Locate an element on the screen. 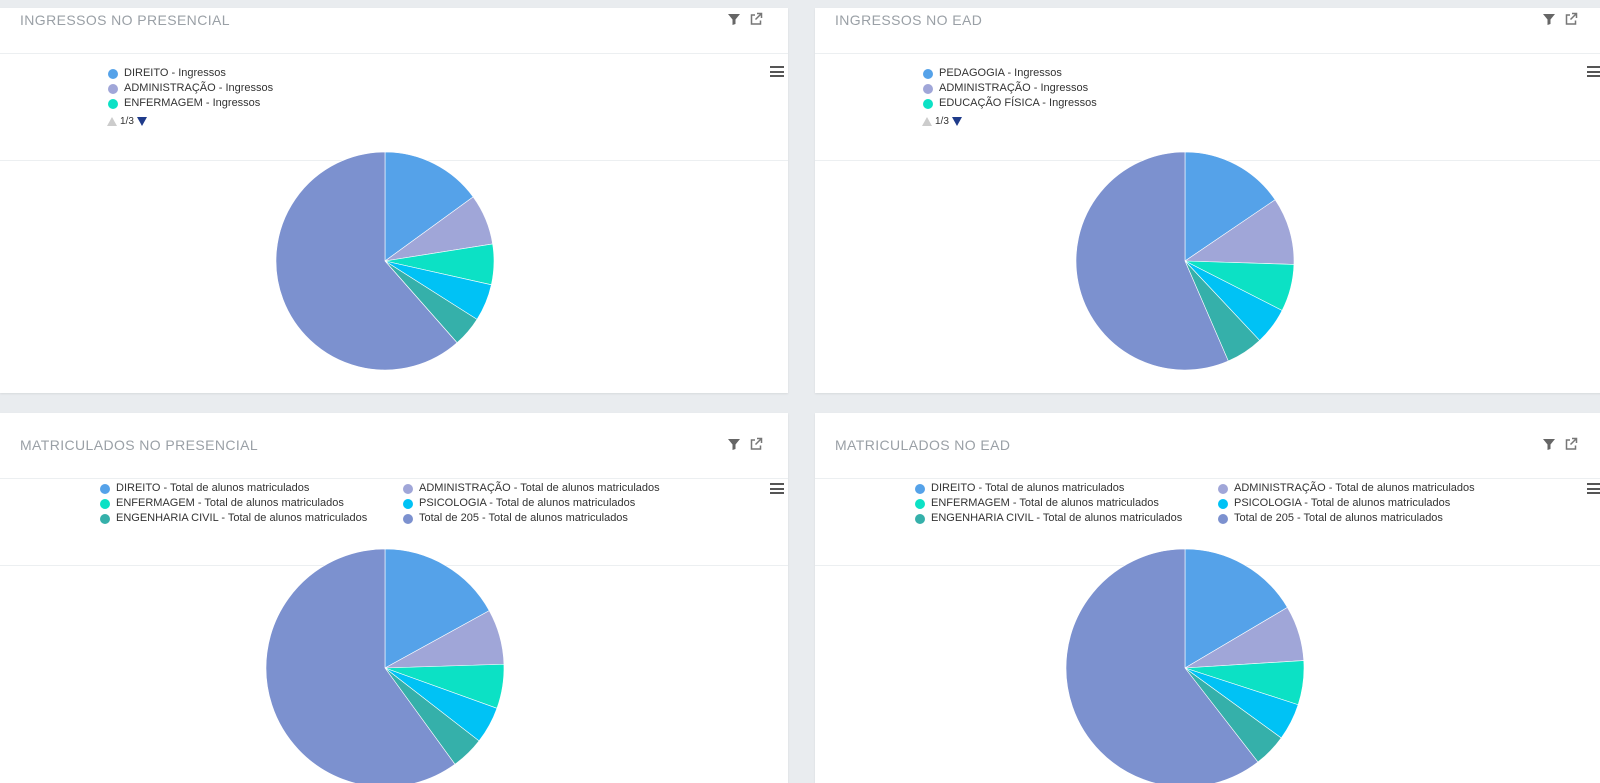 The width and height of the screenshot is (1600, 783). panel-title: MATRICULADOS NO PRESENCIAL is located at coordinates (139, 445).